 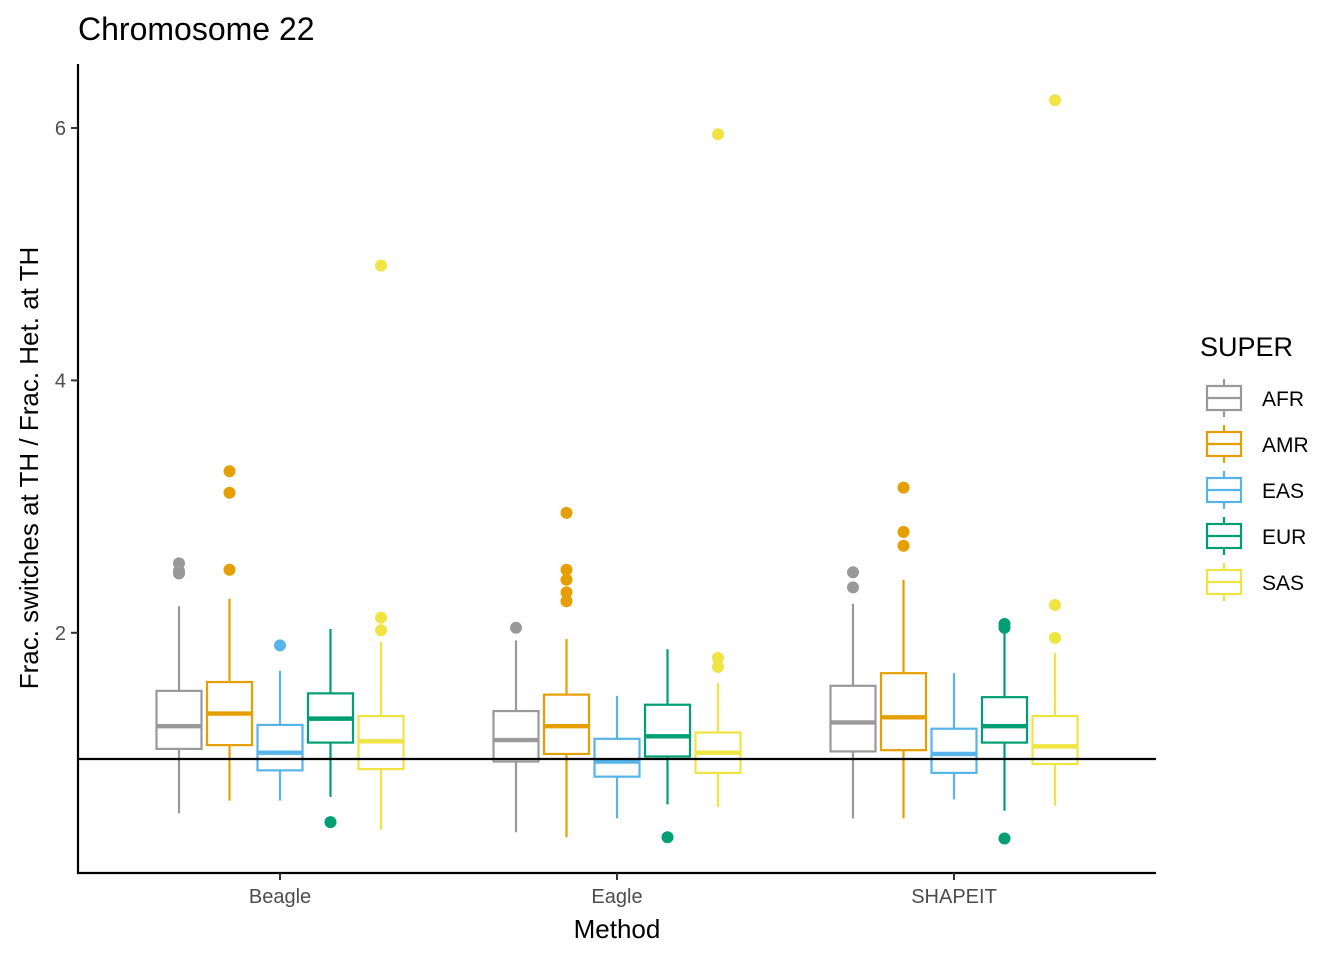 What do you see at coordinates (1285, 445) in the screenshot?
I see `legend-label: AMR` at bounding box center [1285, 445].